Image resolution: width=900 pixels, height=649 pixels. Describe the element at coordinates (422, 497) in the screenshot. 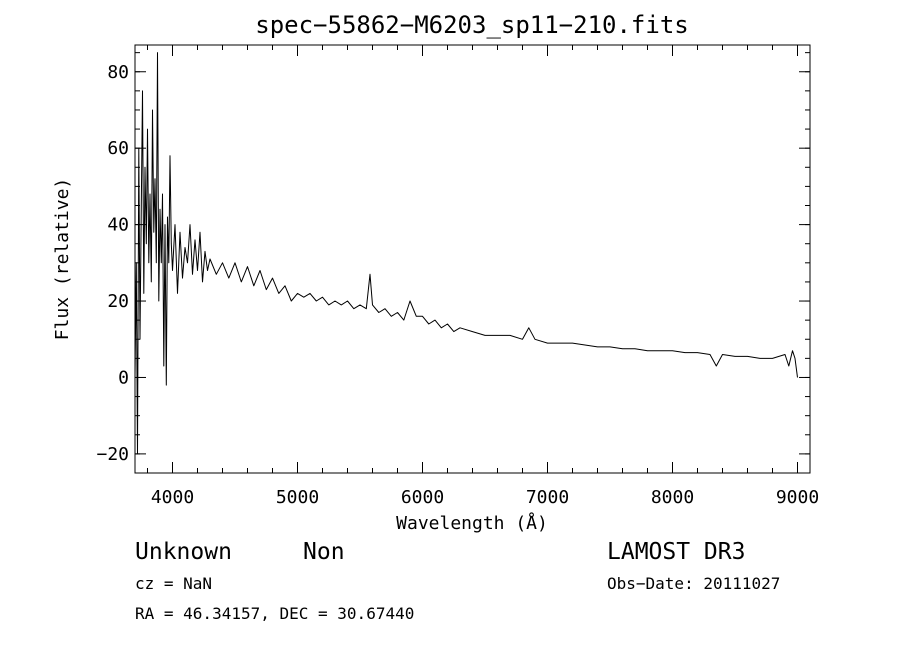

I see `x-tick-label: 6000` at that location.